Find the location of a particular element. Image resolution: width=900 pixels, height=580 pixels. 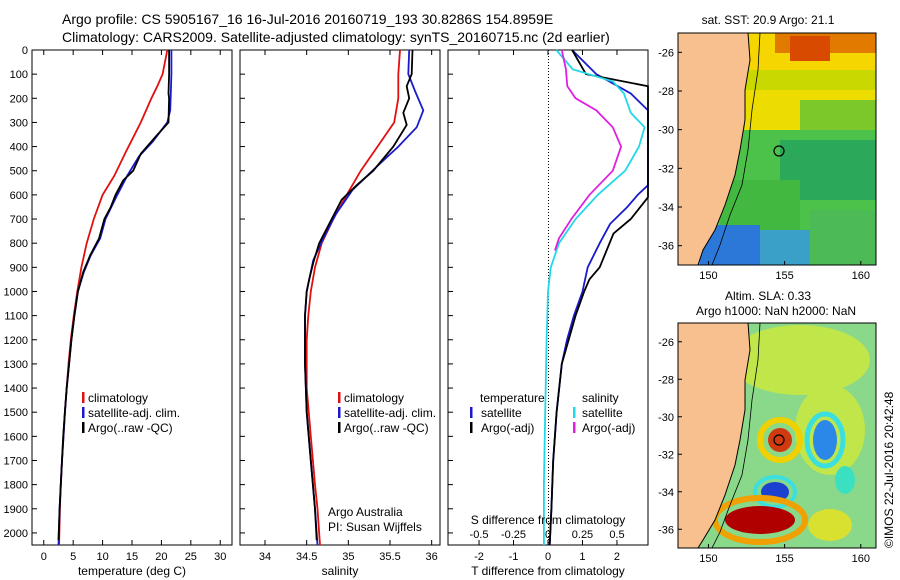

y-tick-label: 100 is located at coordinates (19, 75).